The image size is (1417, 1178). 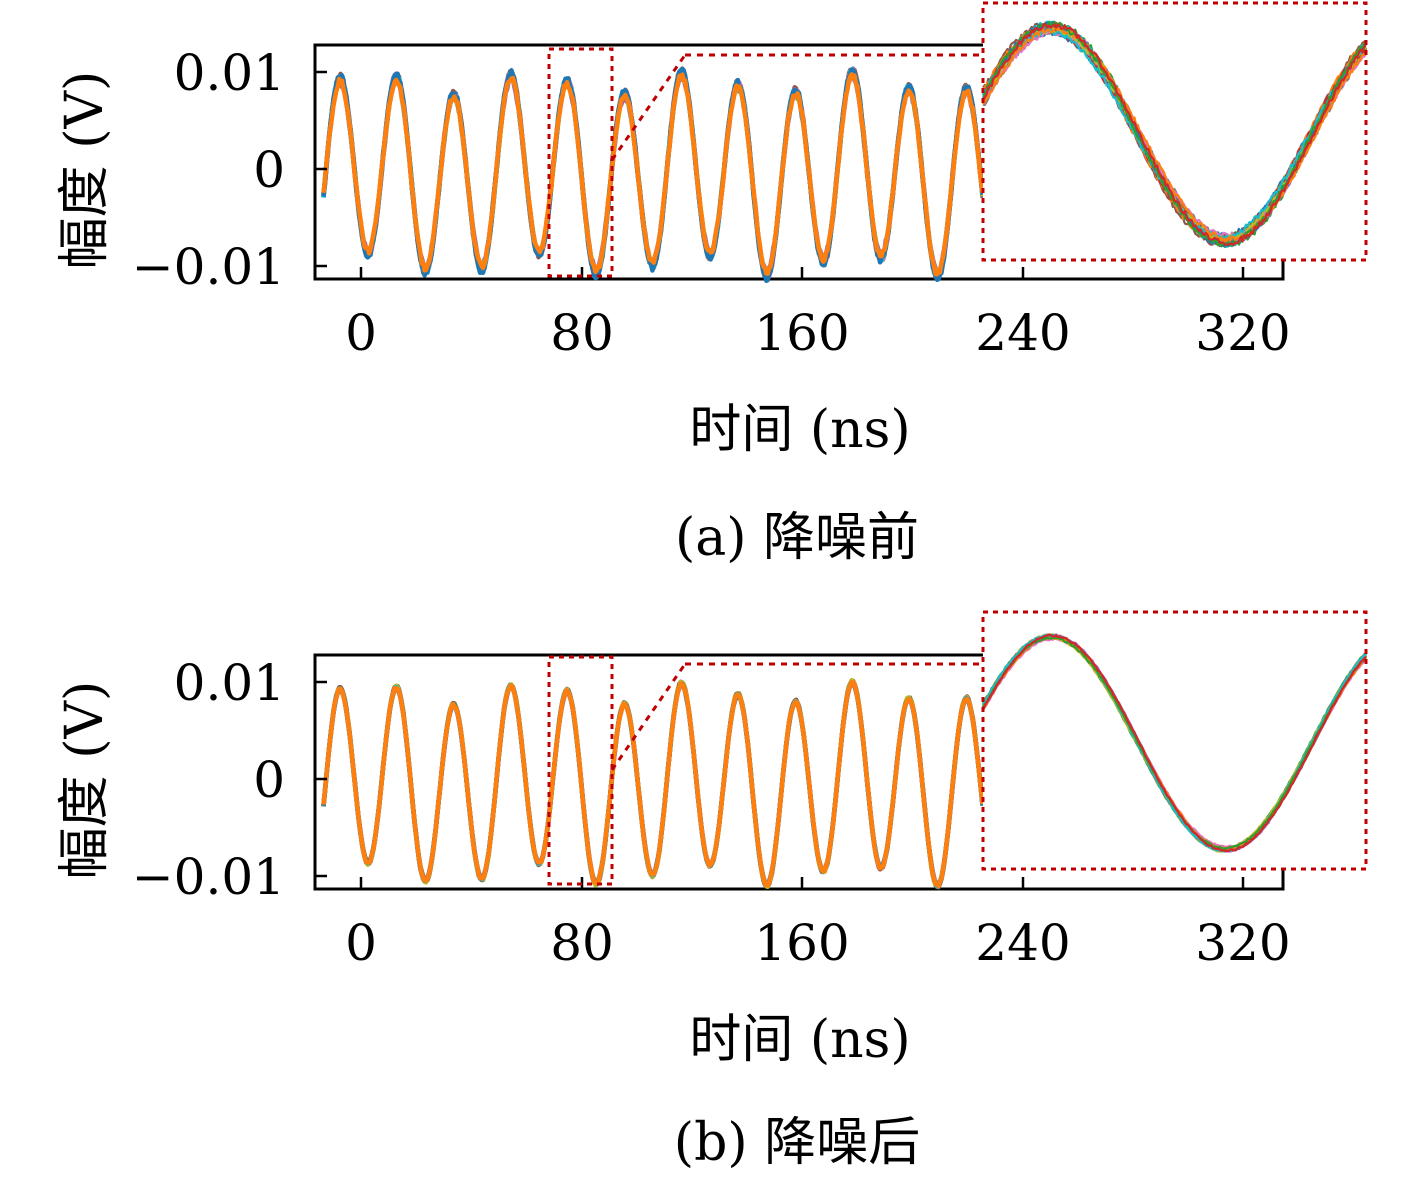 What do you see at coordinates (799, 430) in the screenshot?
I see `x-axis-label-a: 时间 (ns)` at bounding box center [799, 430].